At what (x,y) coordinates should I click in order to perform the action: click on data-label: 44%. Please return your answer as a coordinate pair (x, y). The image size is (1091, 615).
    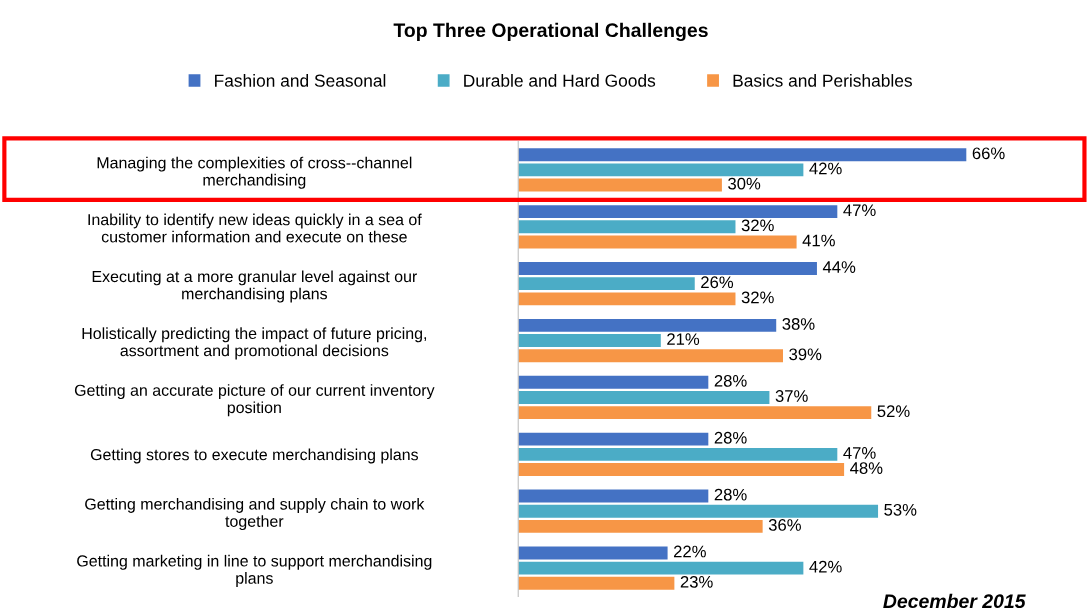
    Looking at the image, I should click on (839, 267).